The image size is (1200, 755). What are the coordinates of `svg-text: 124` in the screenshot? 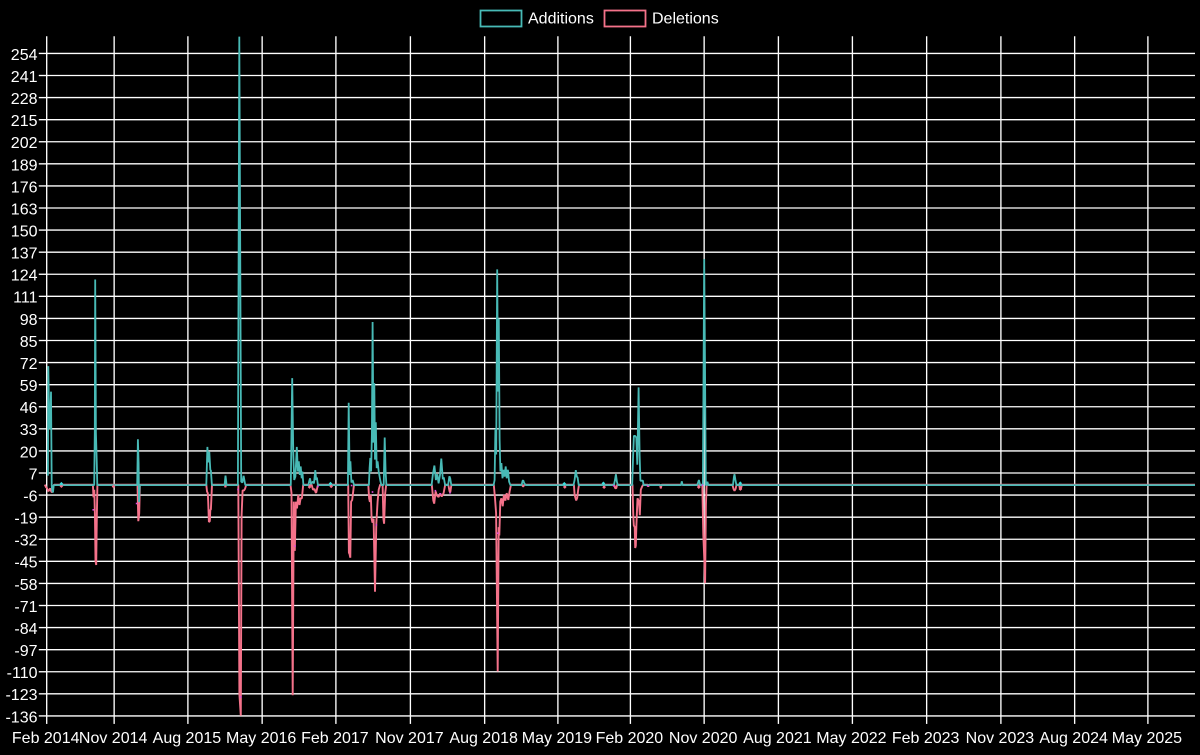 It's located at (24, 276).